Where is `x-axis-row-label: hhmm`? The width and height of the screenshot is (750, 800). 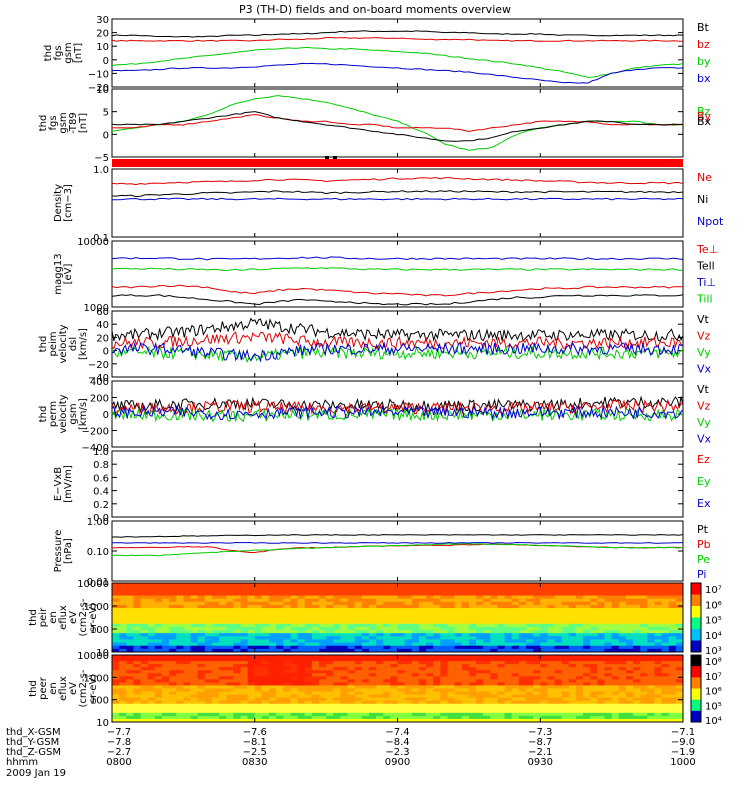
x-axis-row-label: hhmm is located at coordinates (22, 762).